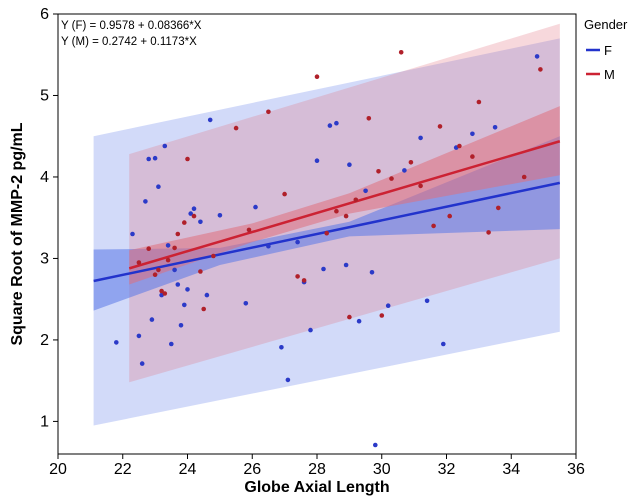 The image size is (628, 498). I want to click on legend: Gender F M, so click(606, 49).